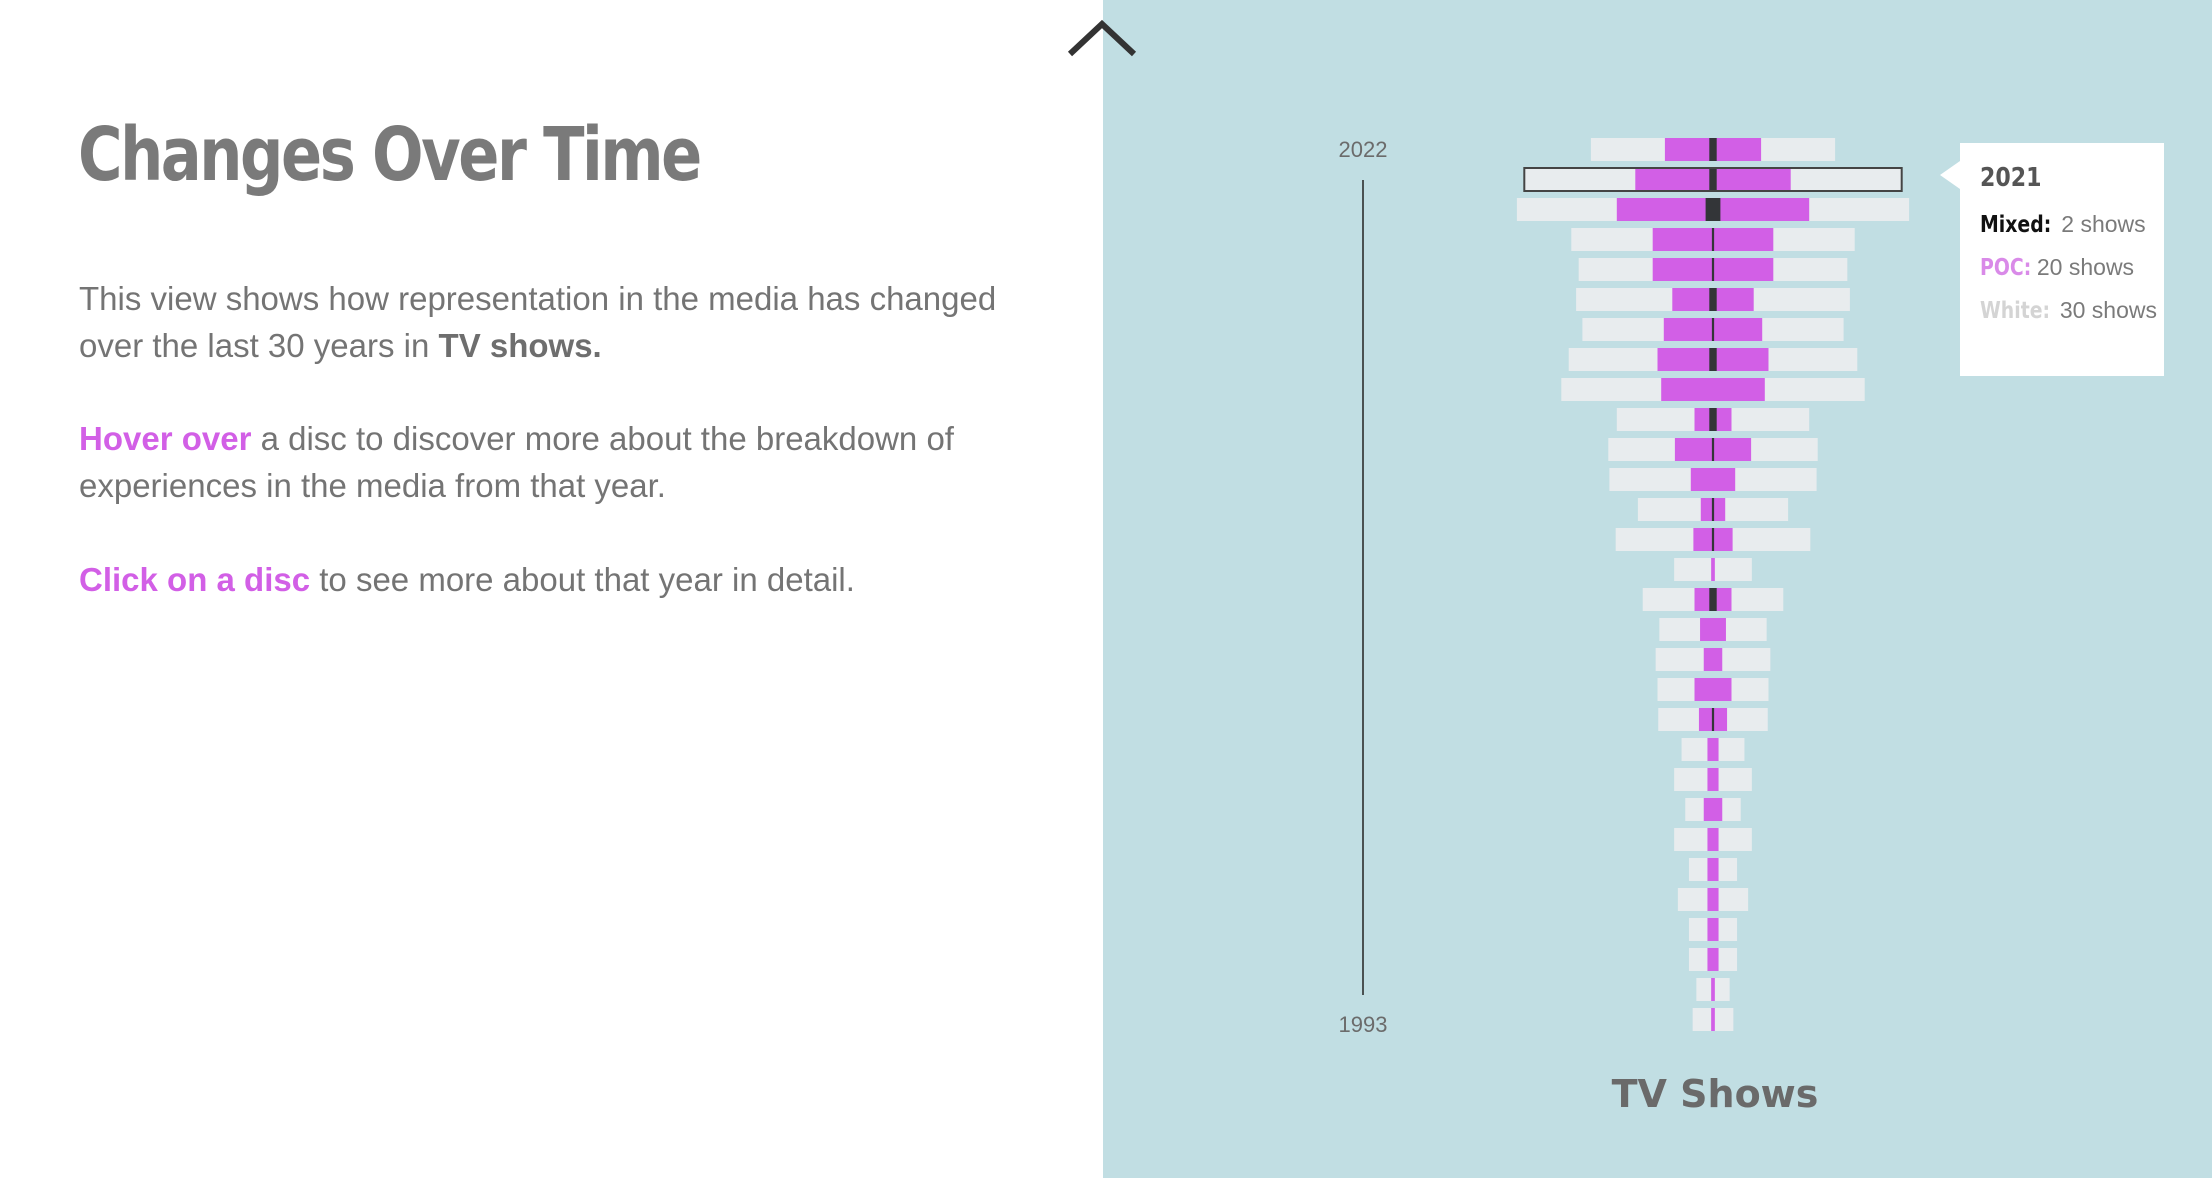 This screenshot has width=2212, height=1178. I want to click on tooltip-mixed-row: Mixed: 2 shows, so click(2072, 224).